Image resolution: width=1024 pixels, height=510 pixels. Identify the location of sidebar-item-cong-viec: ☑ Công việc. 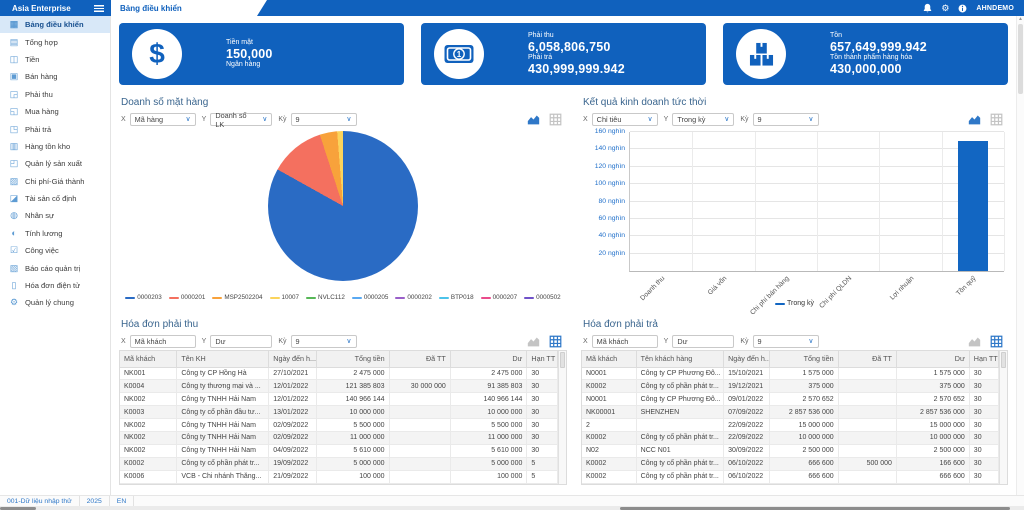
(55, 250).